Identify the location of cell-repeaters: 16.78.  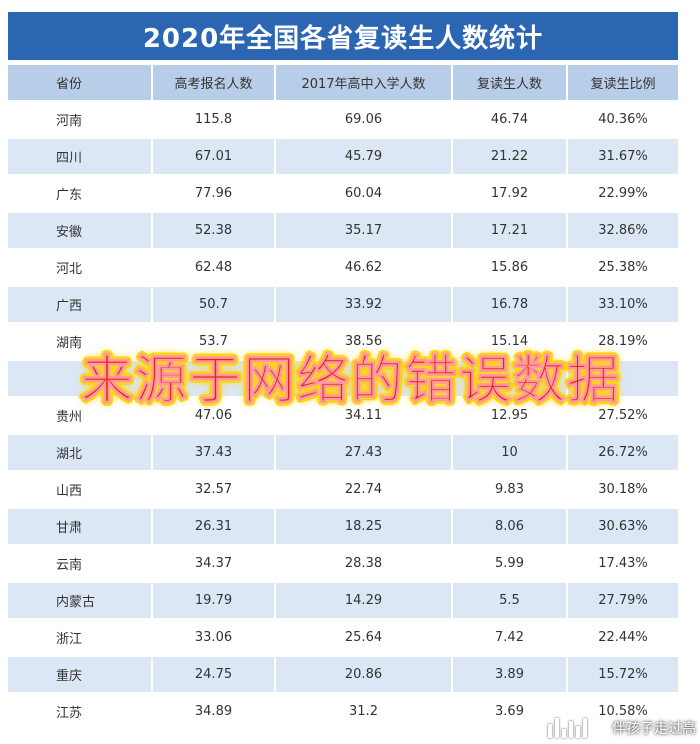
(510, 304).